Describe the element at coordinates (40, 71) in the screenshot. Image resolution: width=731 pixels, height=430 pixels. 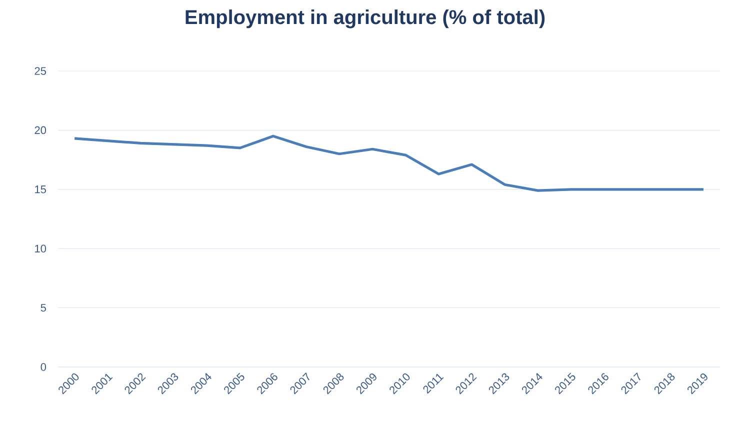
I see `y-tick-label: 25` at that location.